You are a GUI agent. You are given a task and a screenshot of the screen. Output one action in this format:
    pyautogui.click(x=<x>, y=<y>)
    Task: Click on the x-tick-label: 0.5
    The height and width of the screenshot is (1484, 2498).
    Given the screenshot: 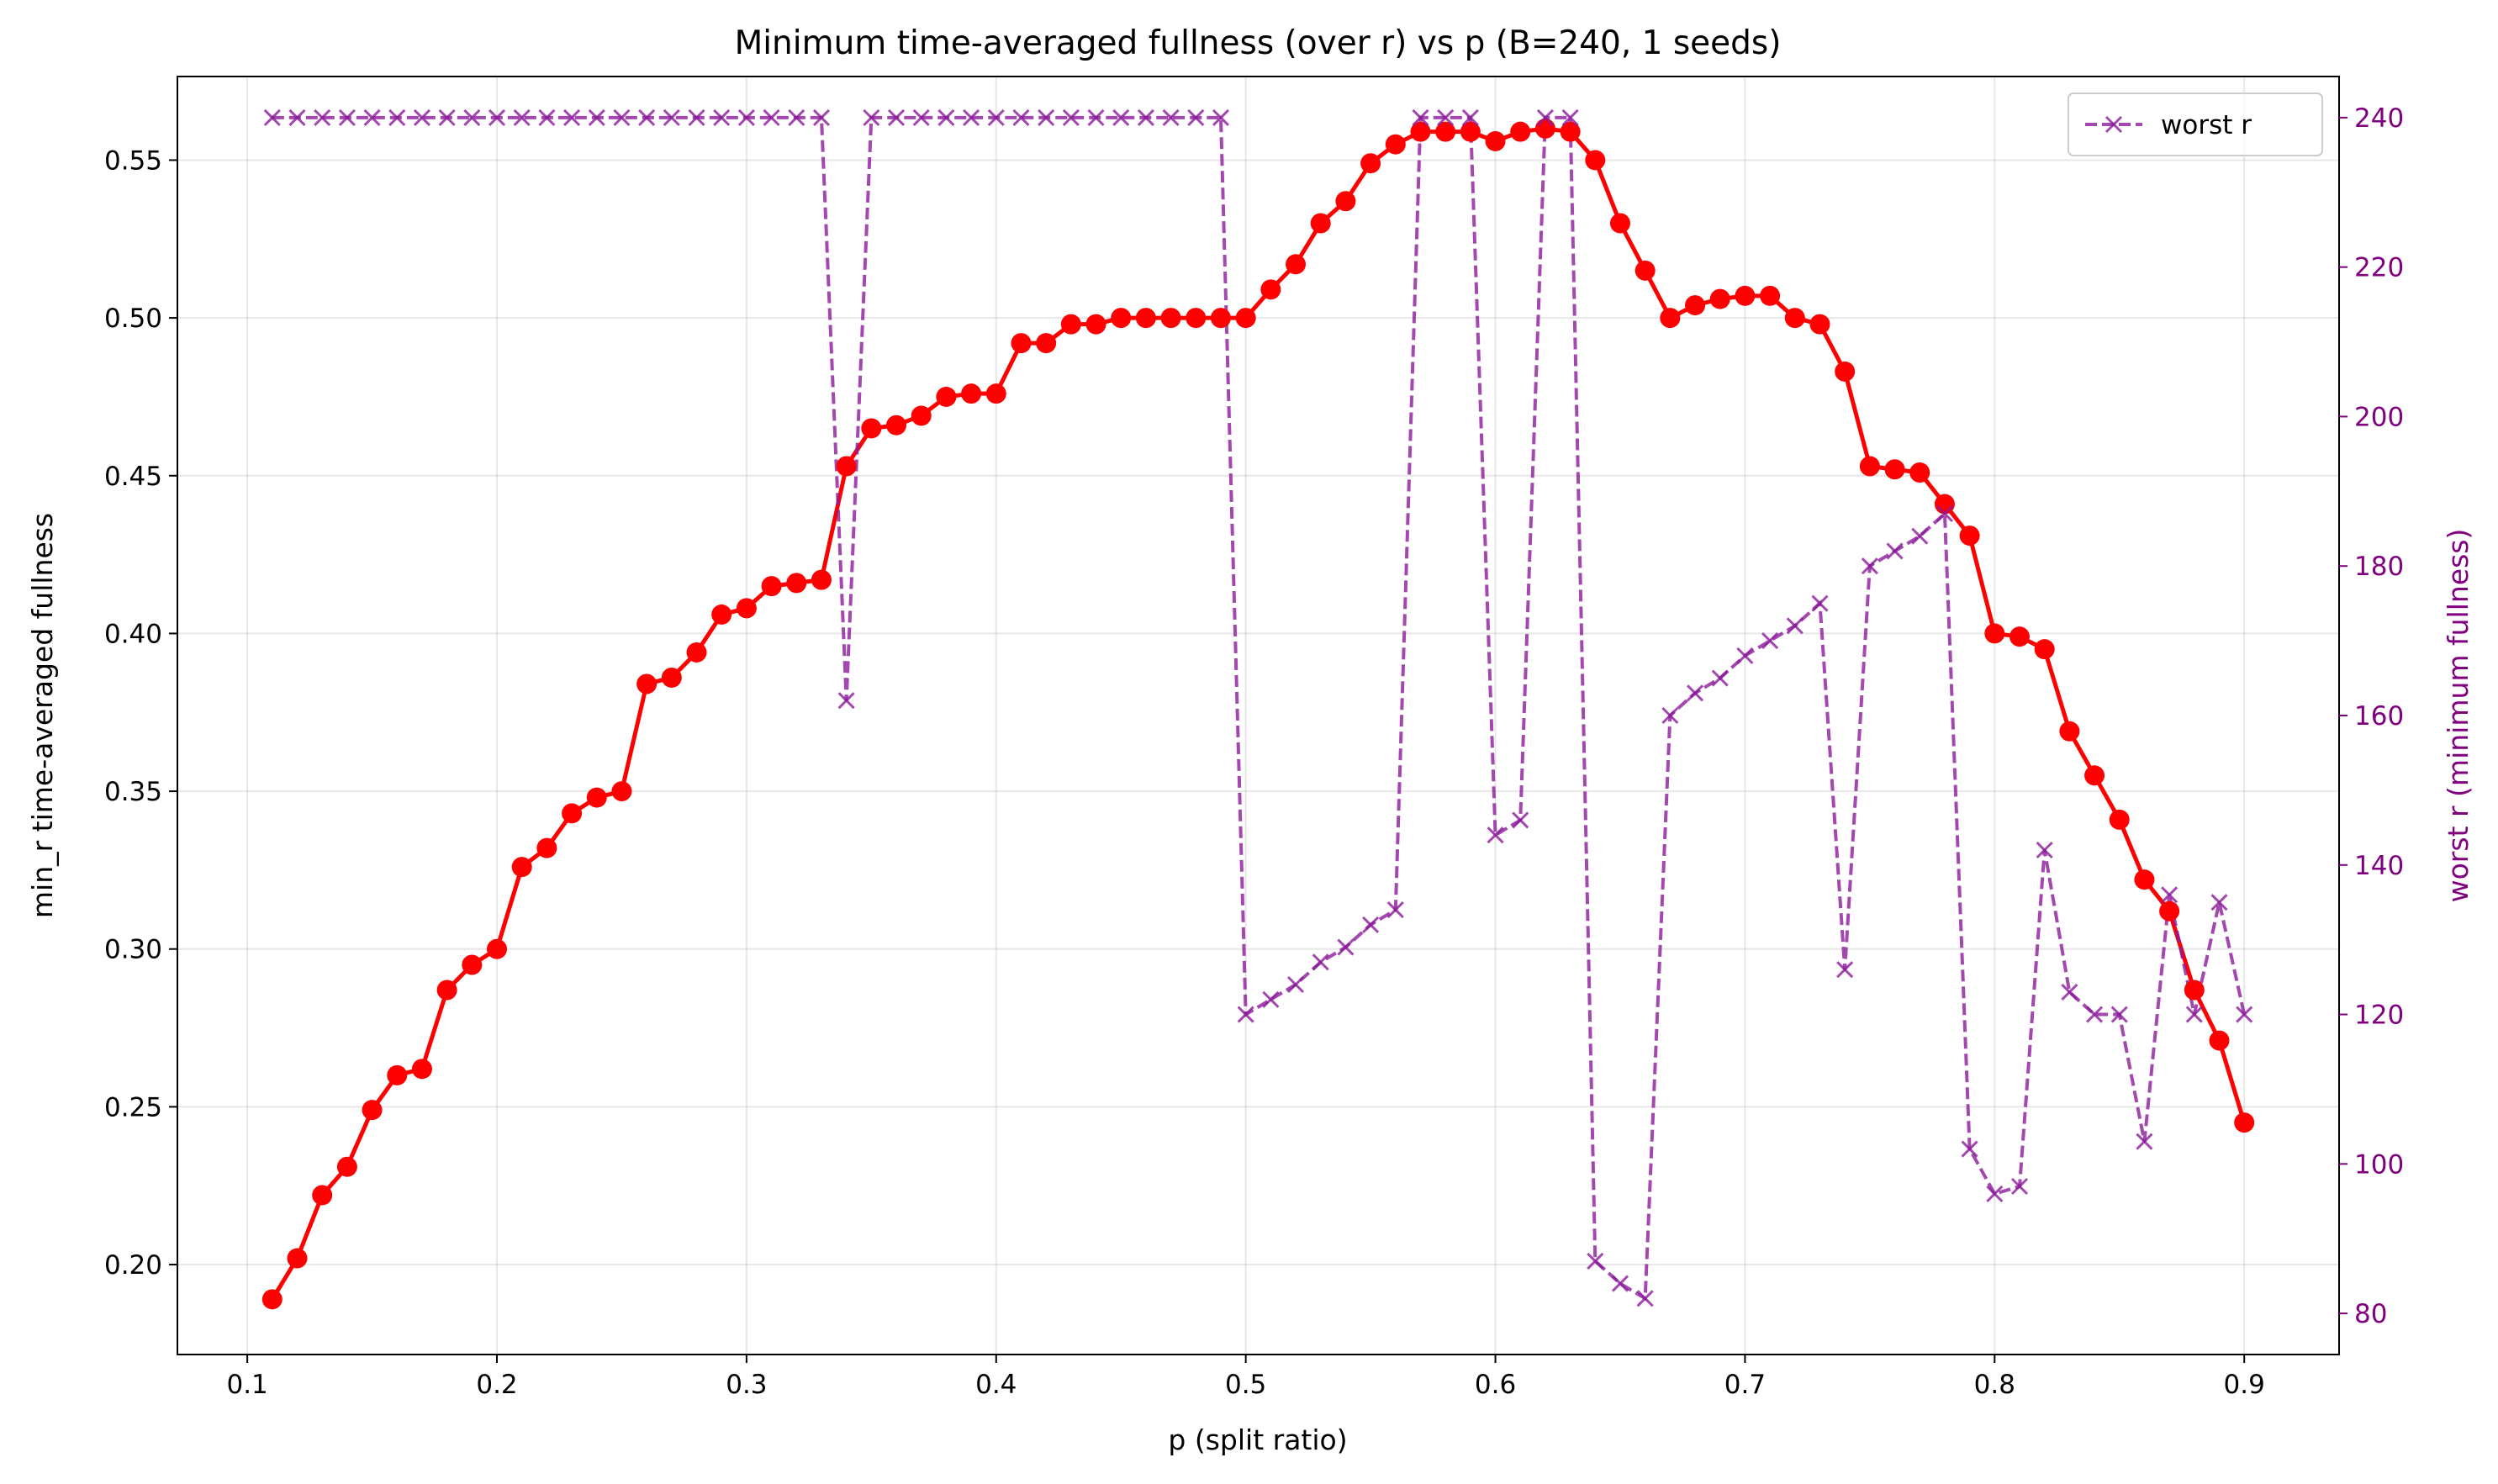 What is the action you would take?
    pyautogui.click(x=1245, y=1385)
    